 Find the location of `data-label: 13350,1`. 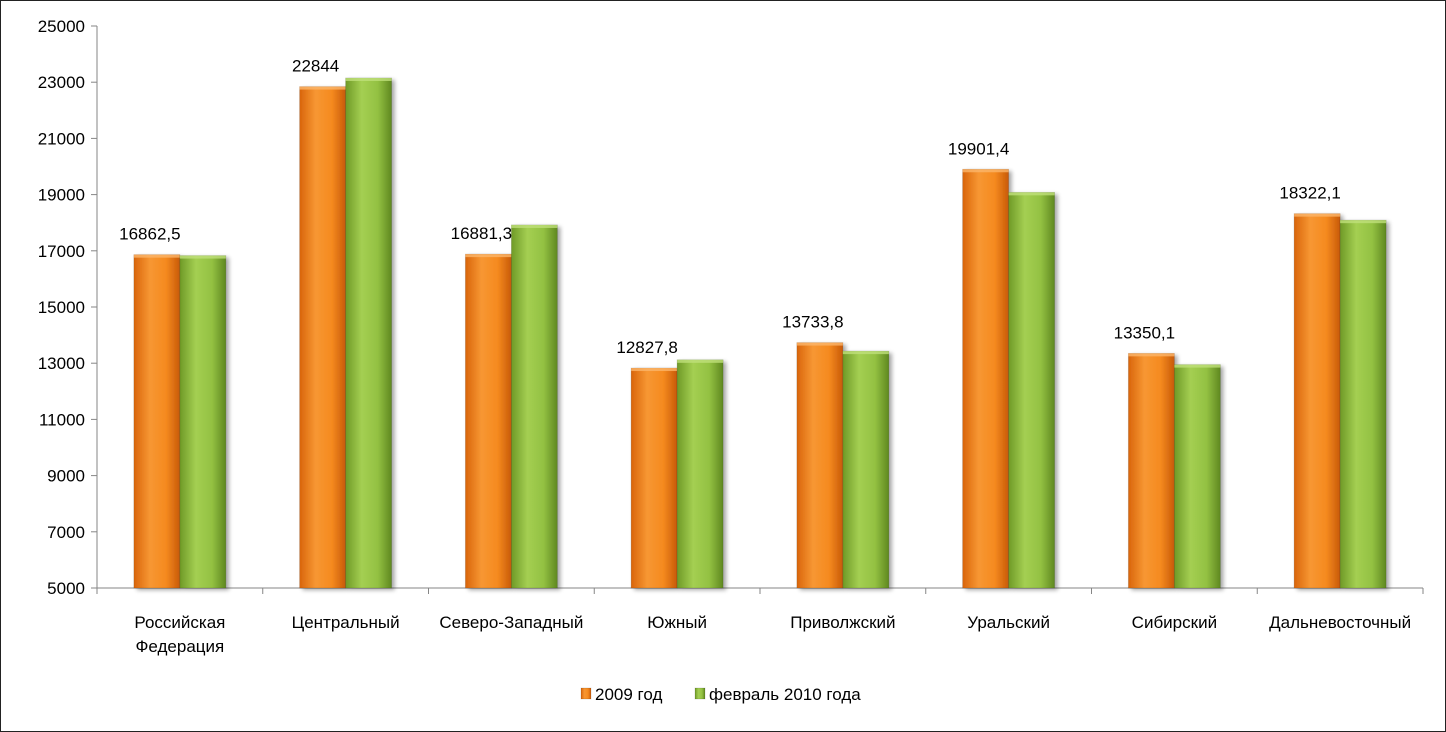

data-label: 13350,1 is located at coordinates (1144, 332).